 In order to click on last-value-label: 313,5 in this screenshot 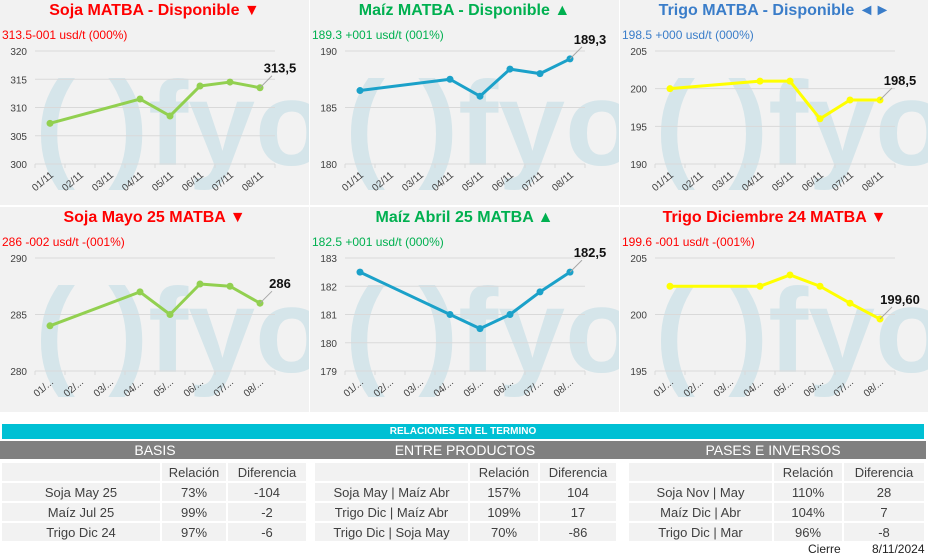, I will do `click(280, 68)`.